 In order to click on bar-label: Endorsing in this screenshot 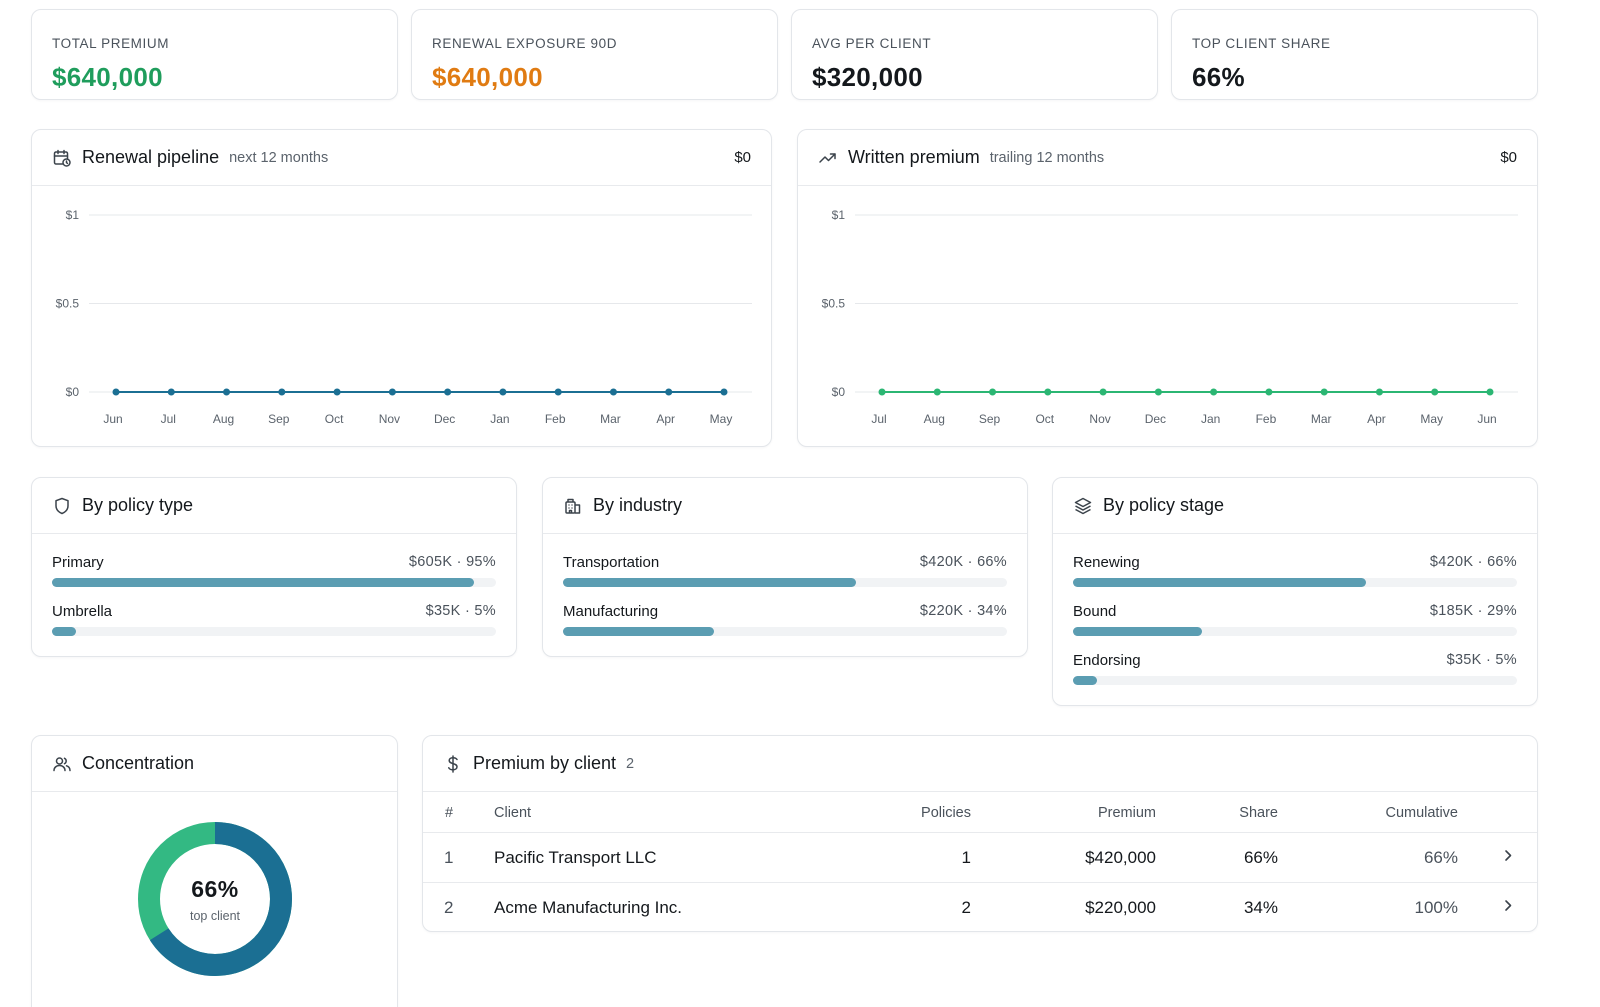, I will do `click(1107, 660)`.